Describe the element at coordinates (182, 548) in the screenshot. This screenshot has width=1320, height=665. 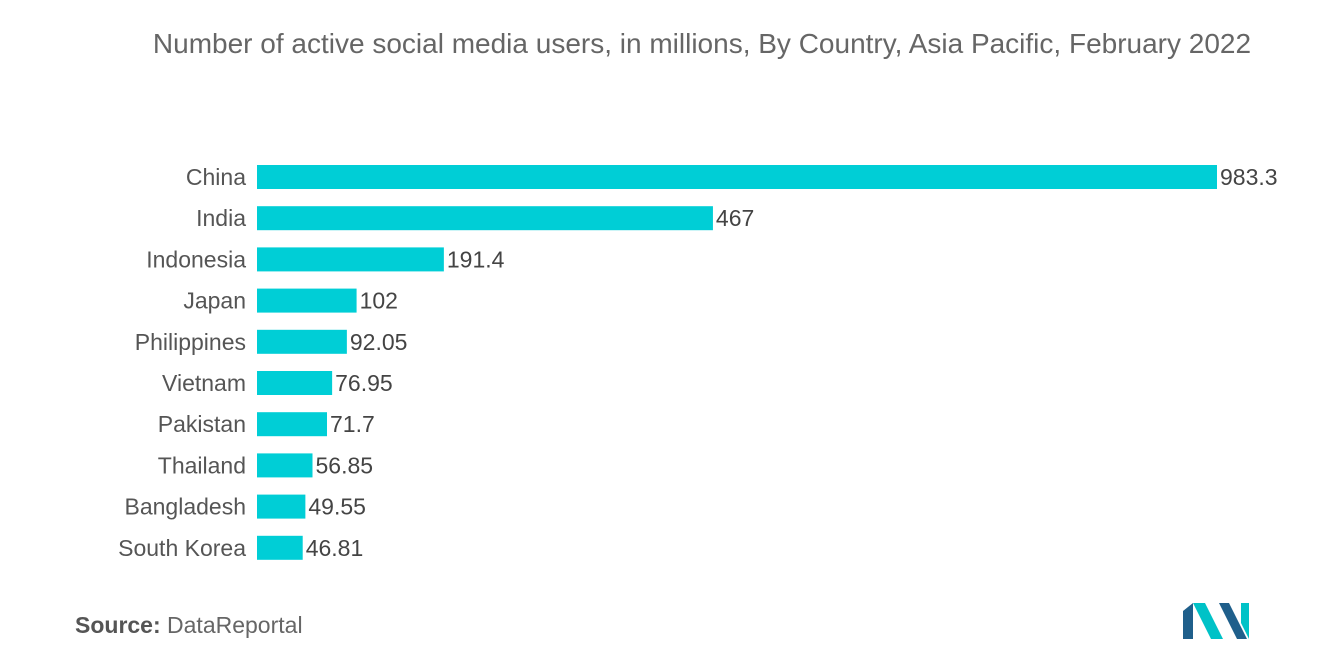
I see `category-label: South Korea` at that location.